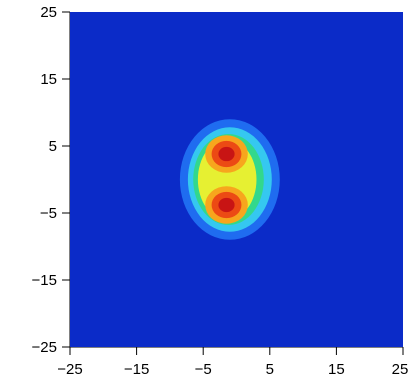 The image size is (415, 387). Describe the element at coordinates (336, 369) in the screenshot. I see `x-tick-label: 15` at that location.